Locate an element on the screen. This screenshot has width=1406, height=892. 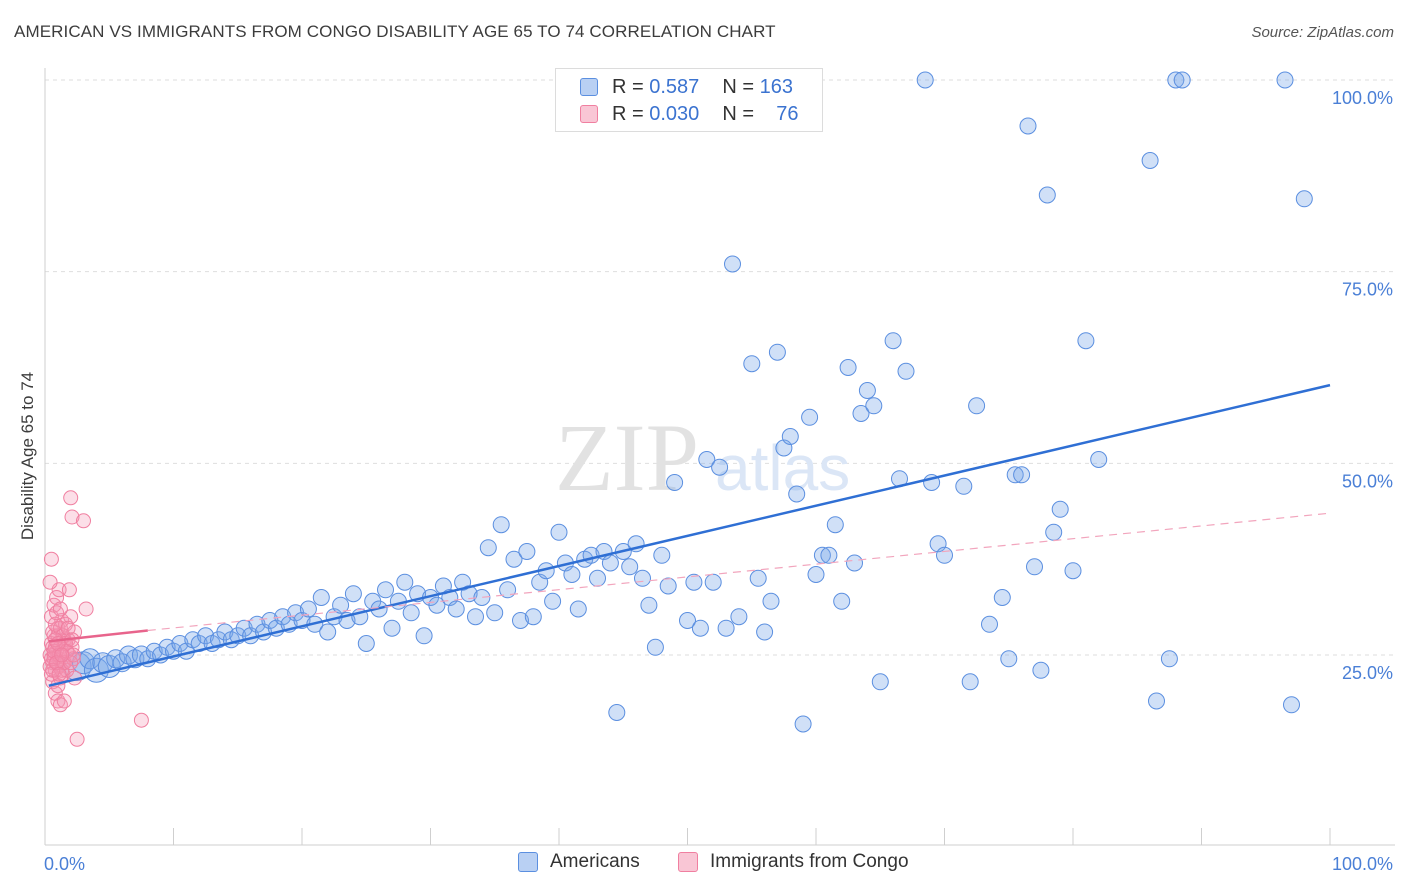
bottom-legend-congo: Immigrants from Congo is located at coordinates (793, 862).